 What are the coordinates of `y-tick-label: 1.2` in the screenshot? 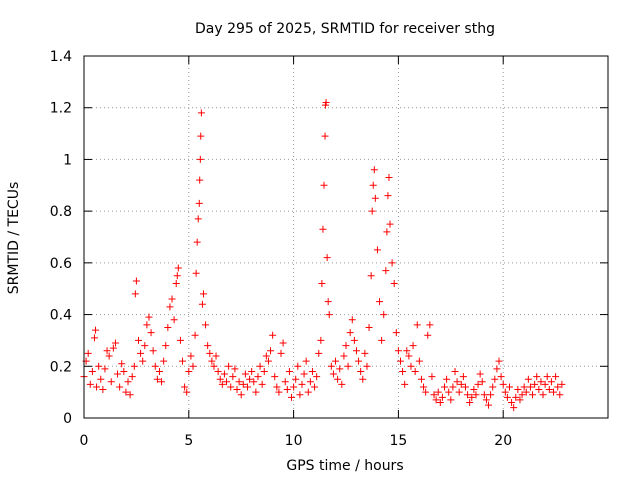 It's located at (61, 109).